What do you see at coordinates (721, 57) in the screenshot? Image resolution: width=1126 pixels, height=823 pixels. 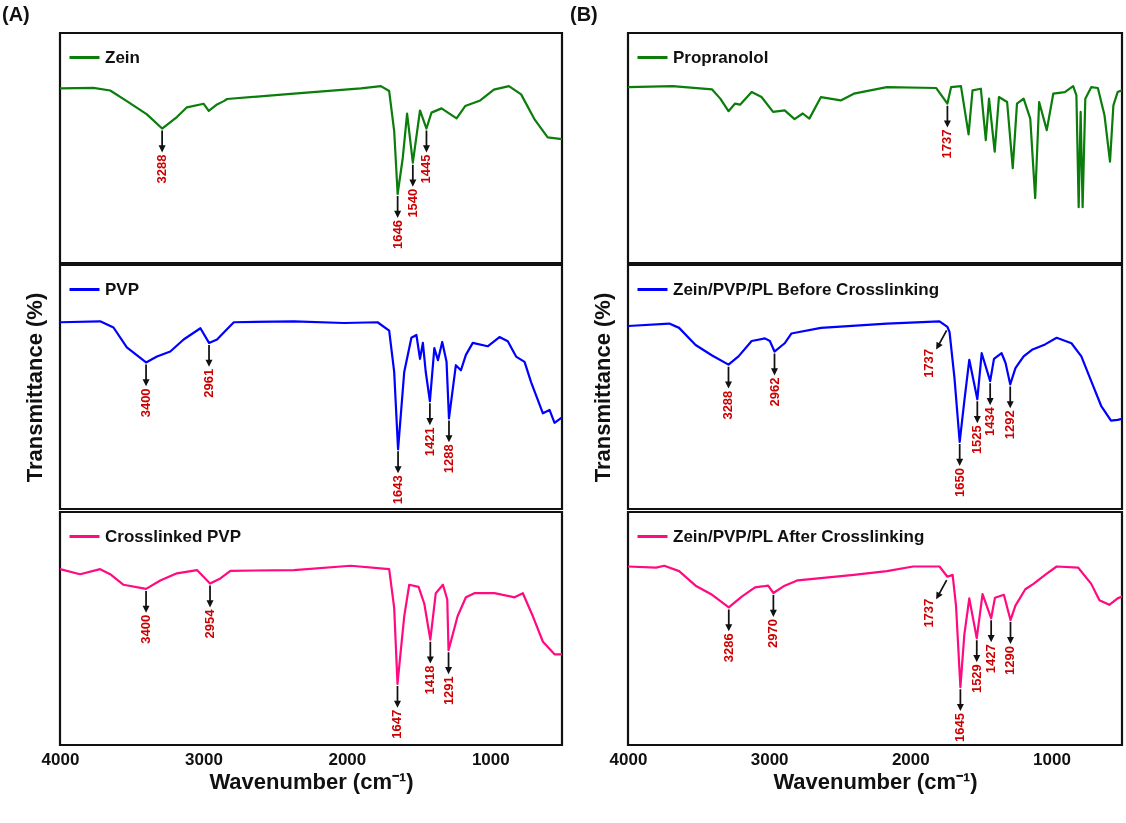 I see `legend-label: Propranolol` at bounding box center [721, 57].